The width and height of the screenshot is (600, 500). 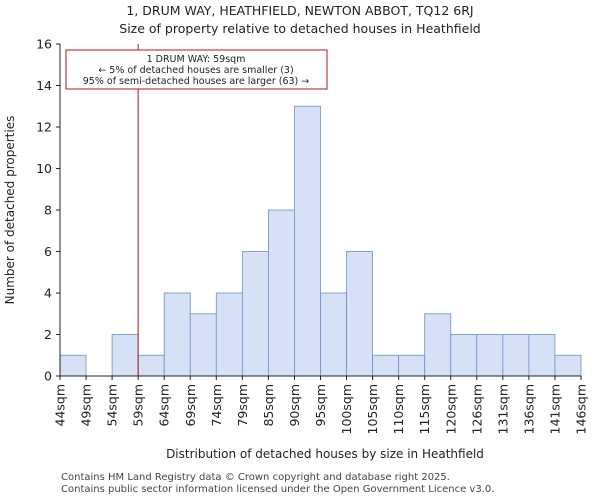 I want to click on y-tick-label: 16, so click(x=44, y=44).